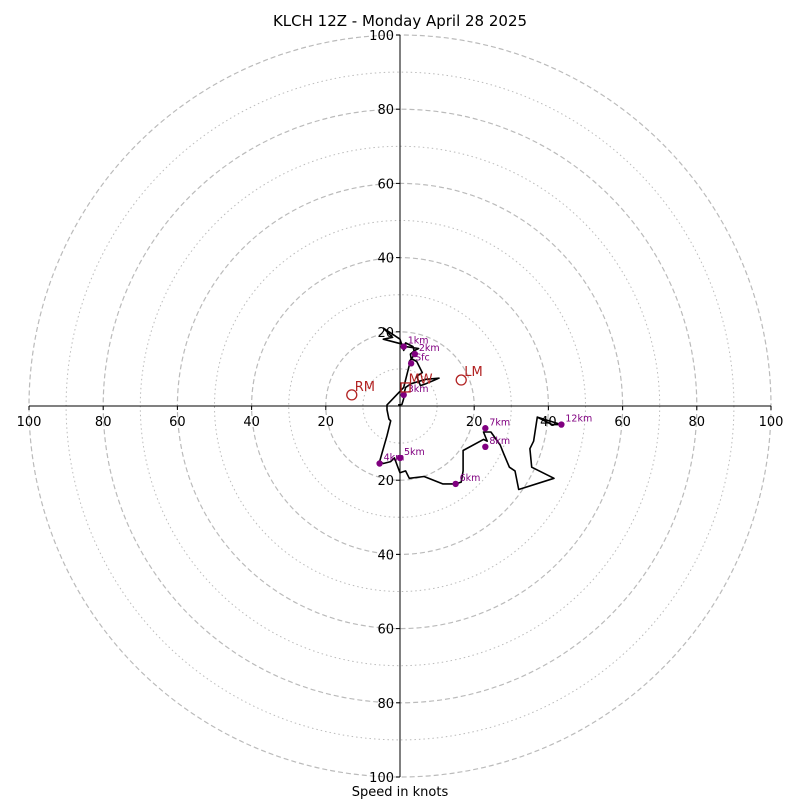  I want to click on height-marker-label: 8km, so click(499, 441).